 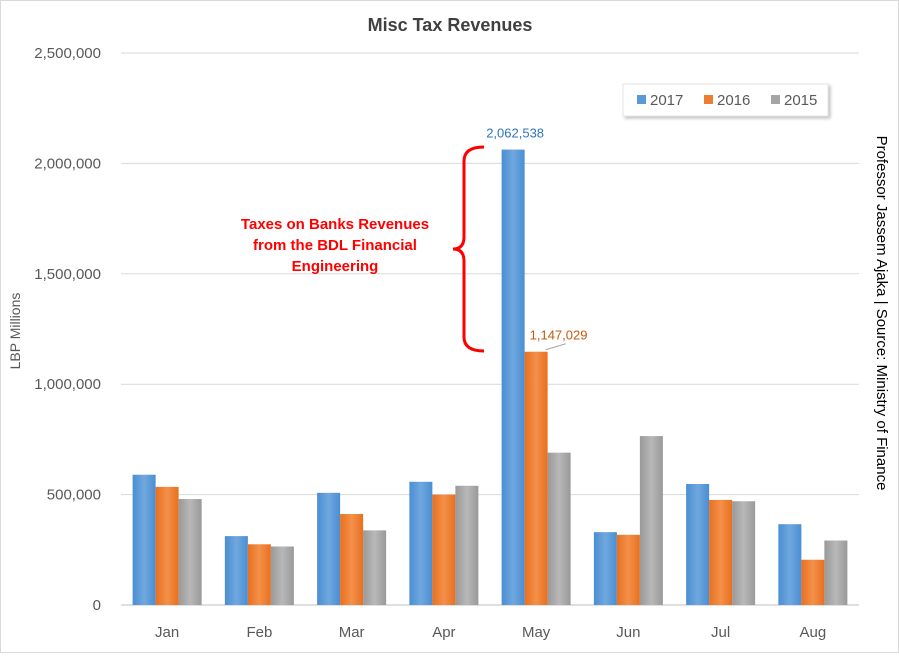 I want to click on legend-box, so click(x=725, y=100).